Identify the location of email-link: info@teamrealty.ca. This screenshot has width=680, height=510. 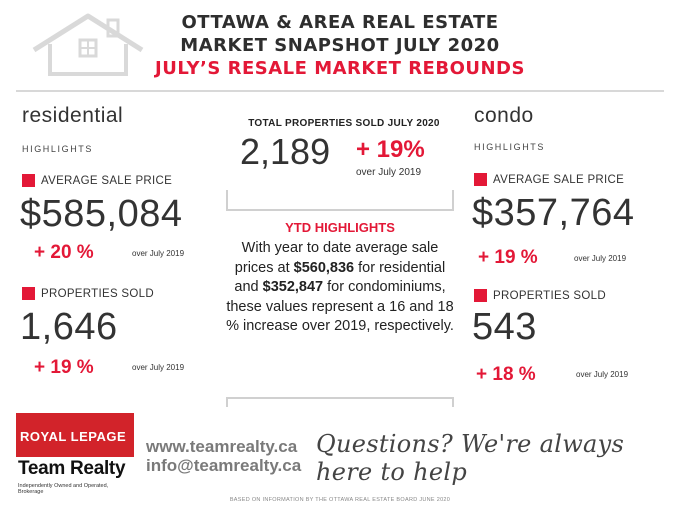
(224, 465).